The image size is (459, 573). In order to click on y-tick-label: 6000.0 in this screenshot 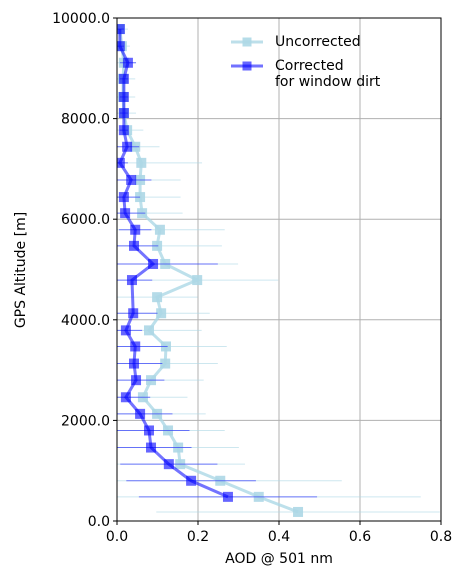, I will do `click(85, 220)`.